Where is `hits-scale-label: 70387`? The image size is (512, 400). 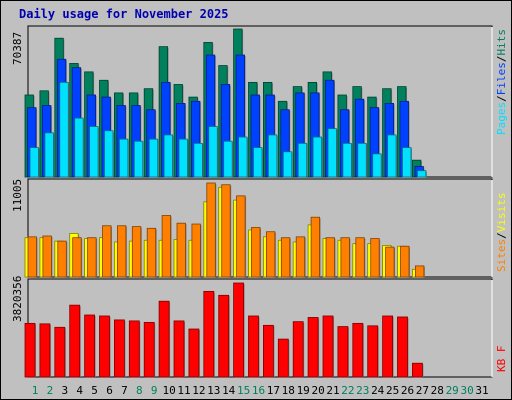 hits-scale-label: 70387 is located at coordinates (17, 48).